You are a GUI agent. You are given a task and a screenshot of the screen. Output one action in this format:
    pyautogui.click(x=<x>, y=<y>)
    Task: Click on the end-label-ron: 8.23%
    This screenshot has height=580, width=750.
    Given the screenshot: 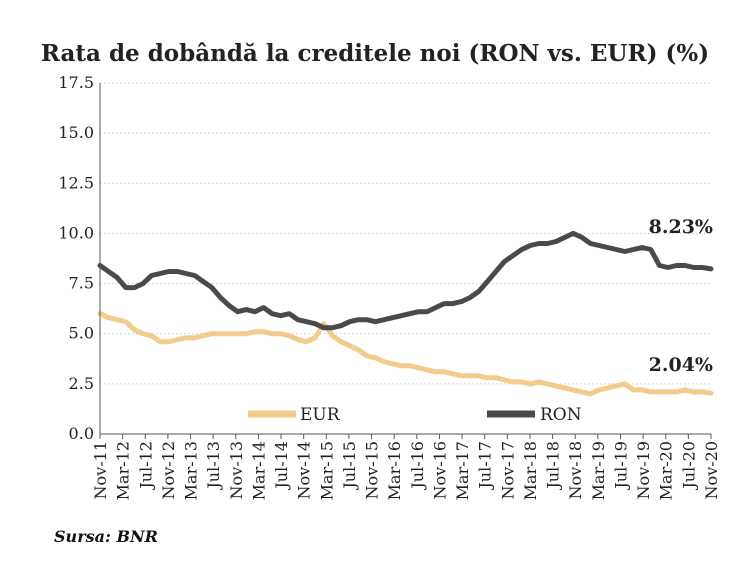 What is the action you would take?
    pyautogui.click(x=681, y=227)
    